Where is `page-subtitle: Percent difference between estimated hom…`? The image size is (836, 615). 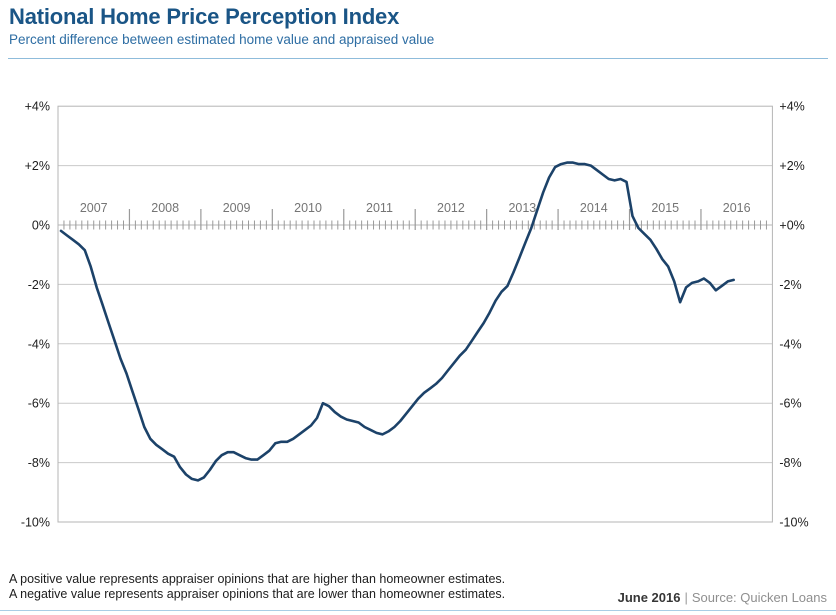
page-subtitle: Percent difference between estimated hom… is located at coordinates (222, 39).